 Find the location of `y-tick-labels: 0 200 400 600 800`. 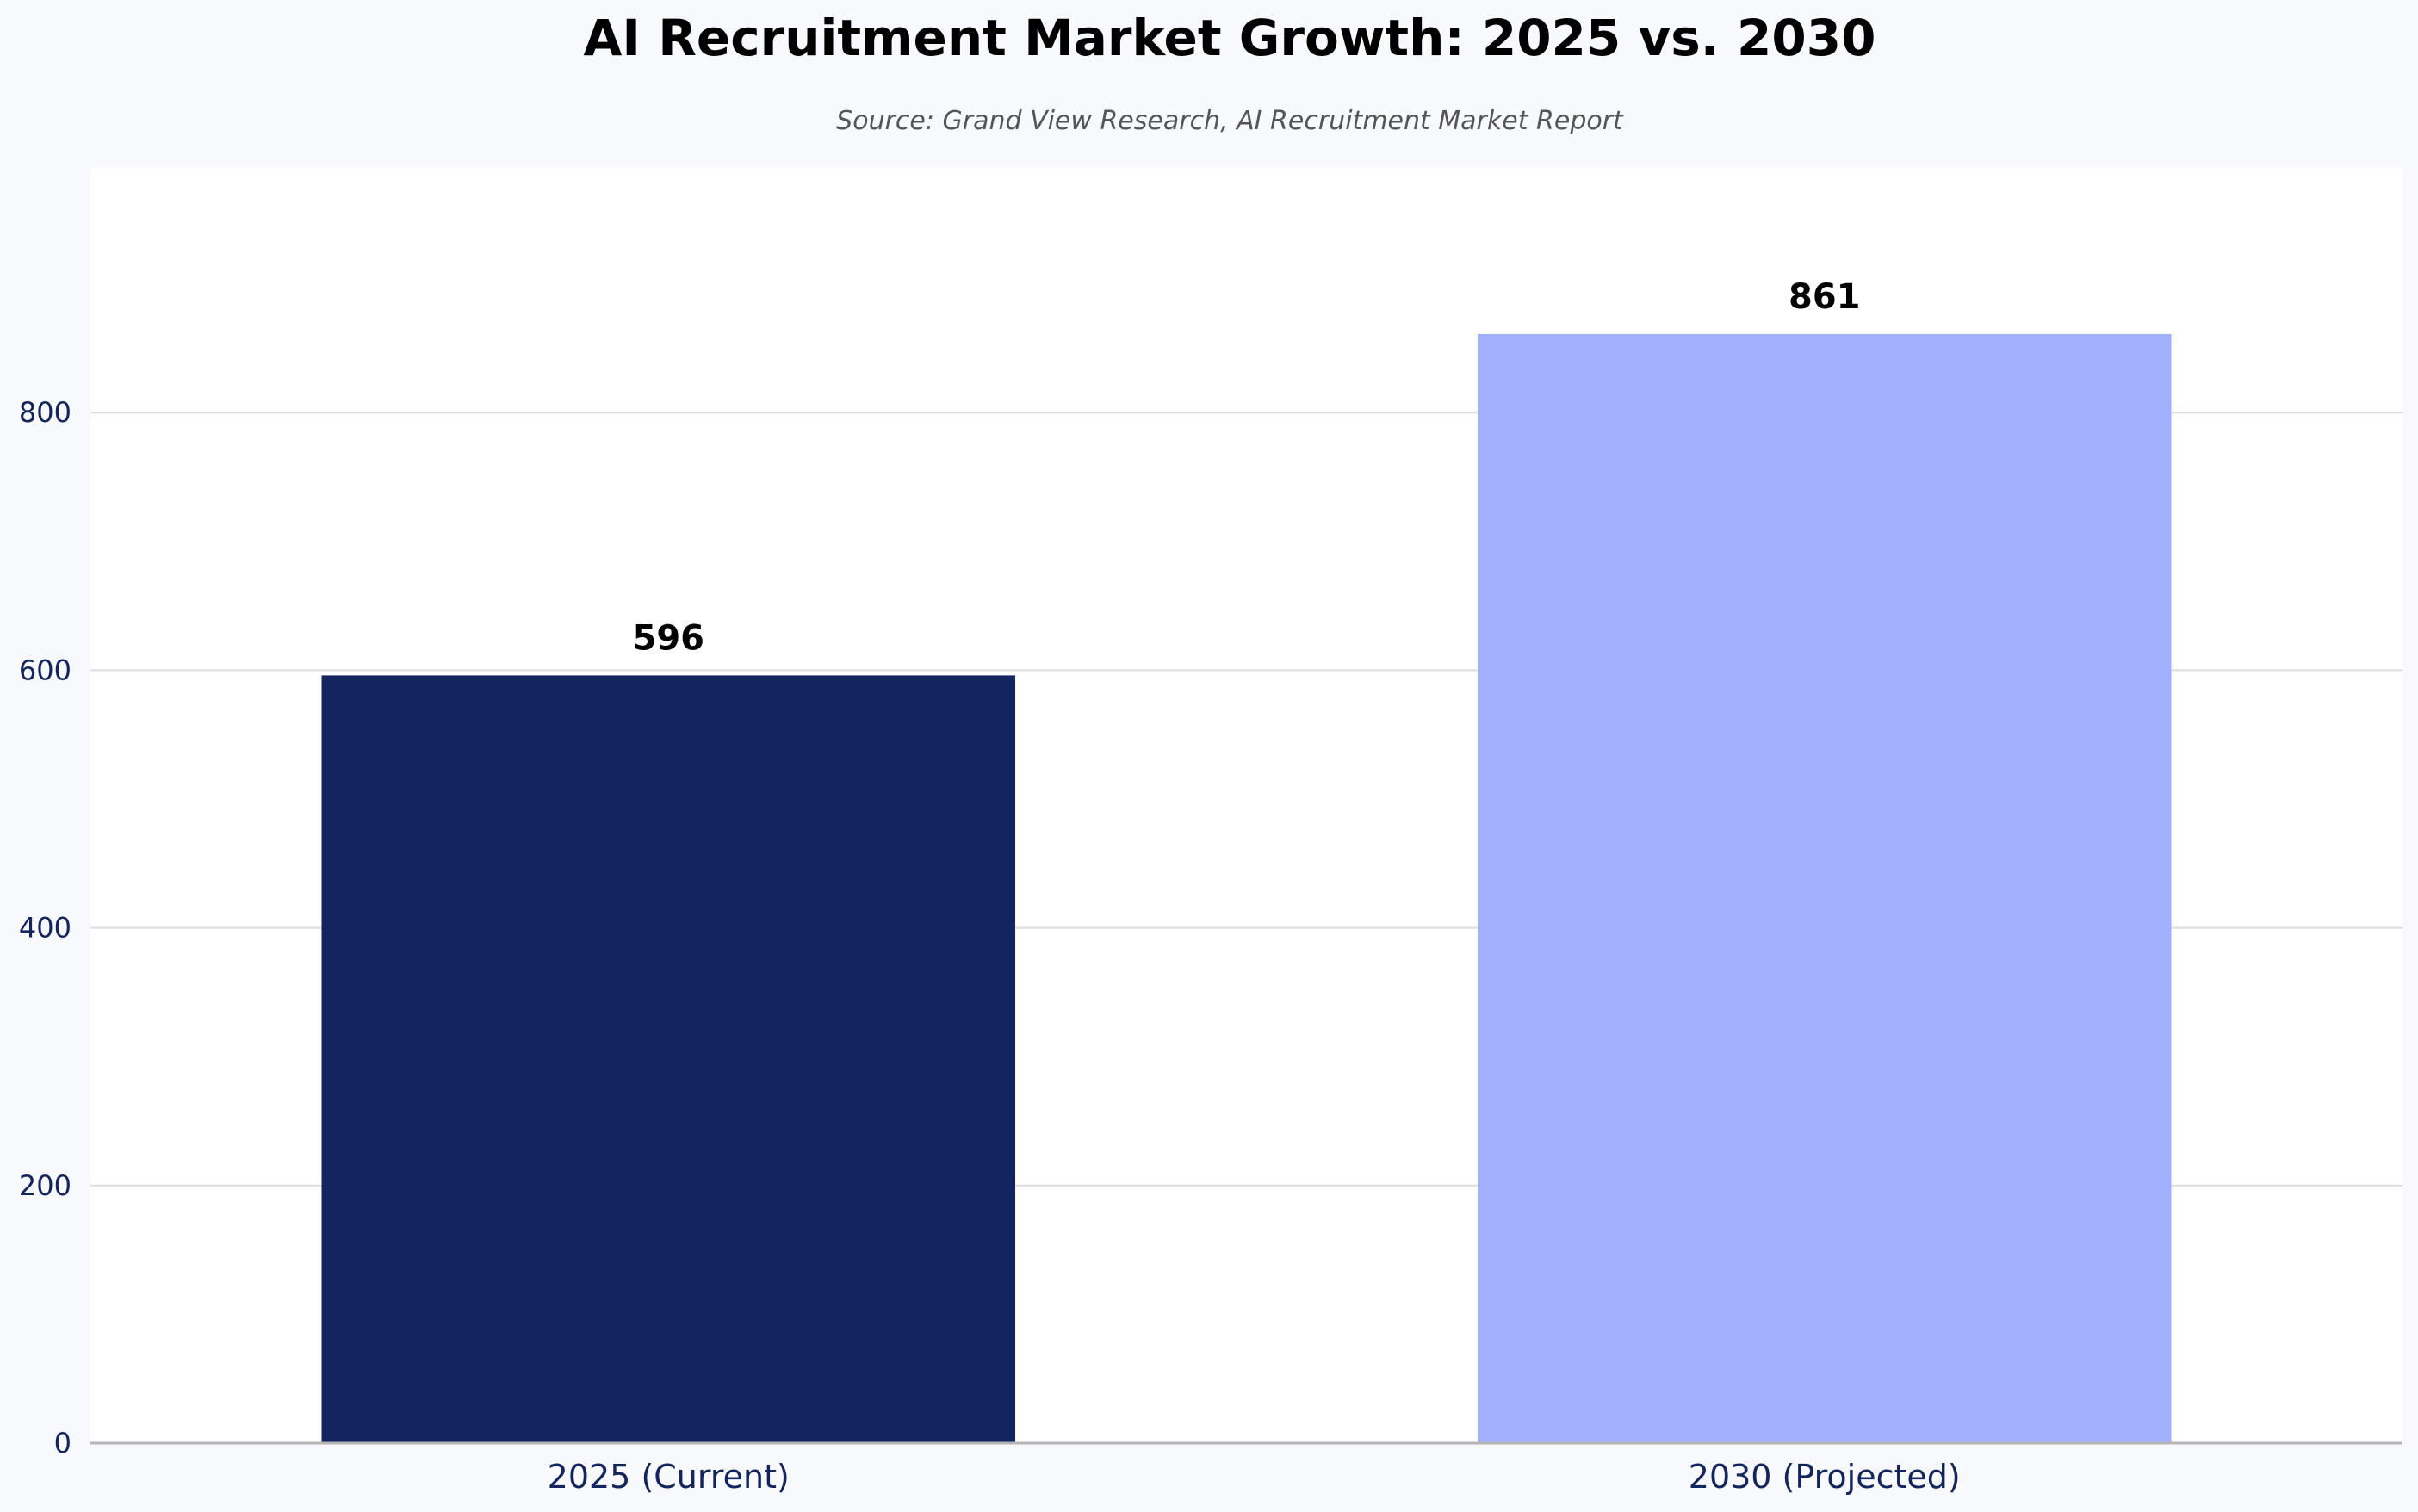

y-tick-labels: 0 200 400 600 800 is located at coordinates (45, 927).